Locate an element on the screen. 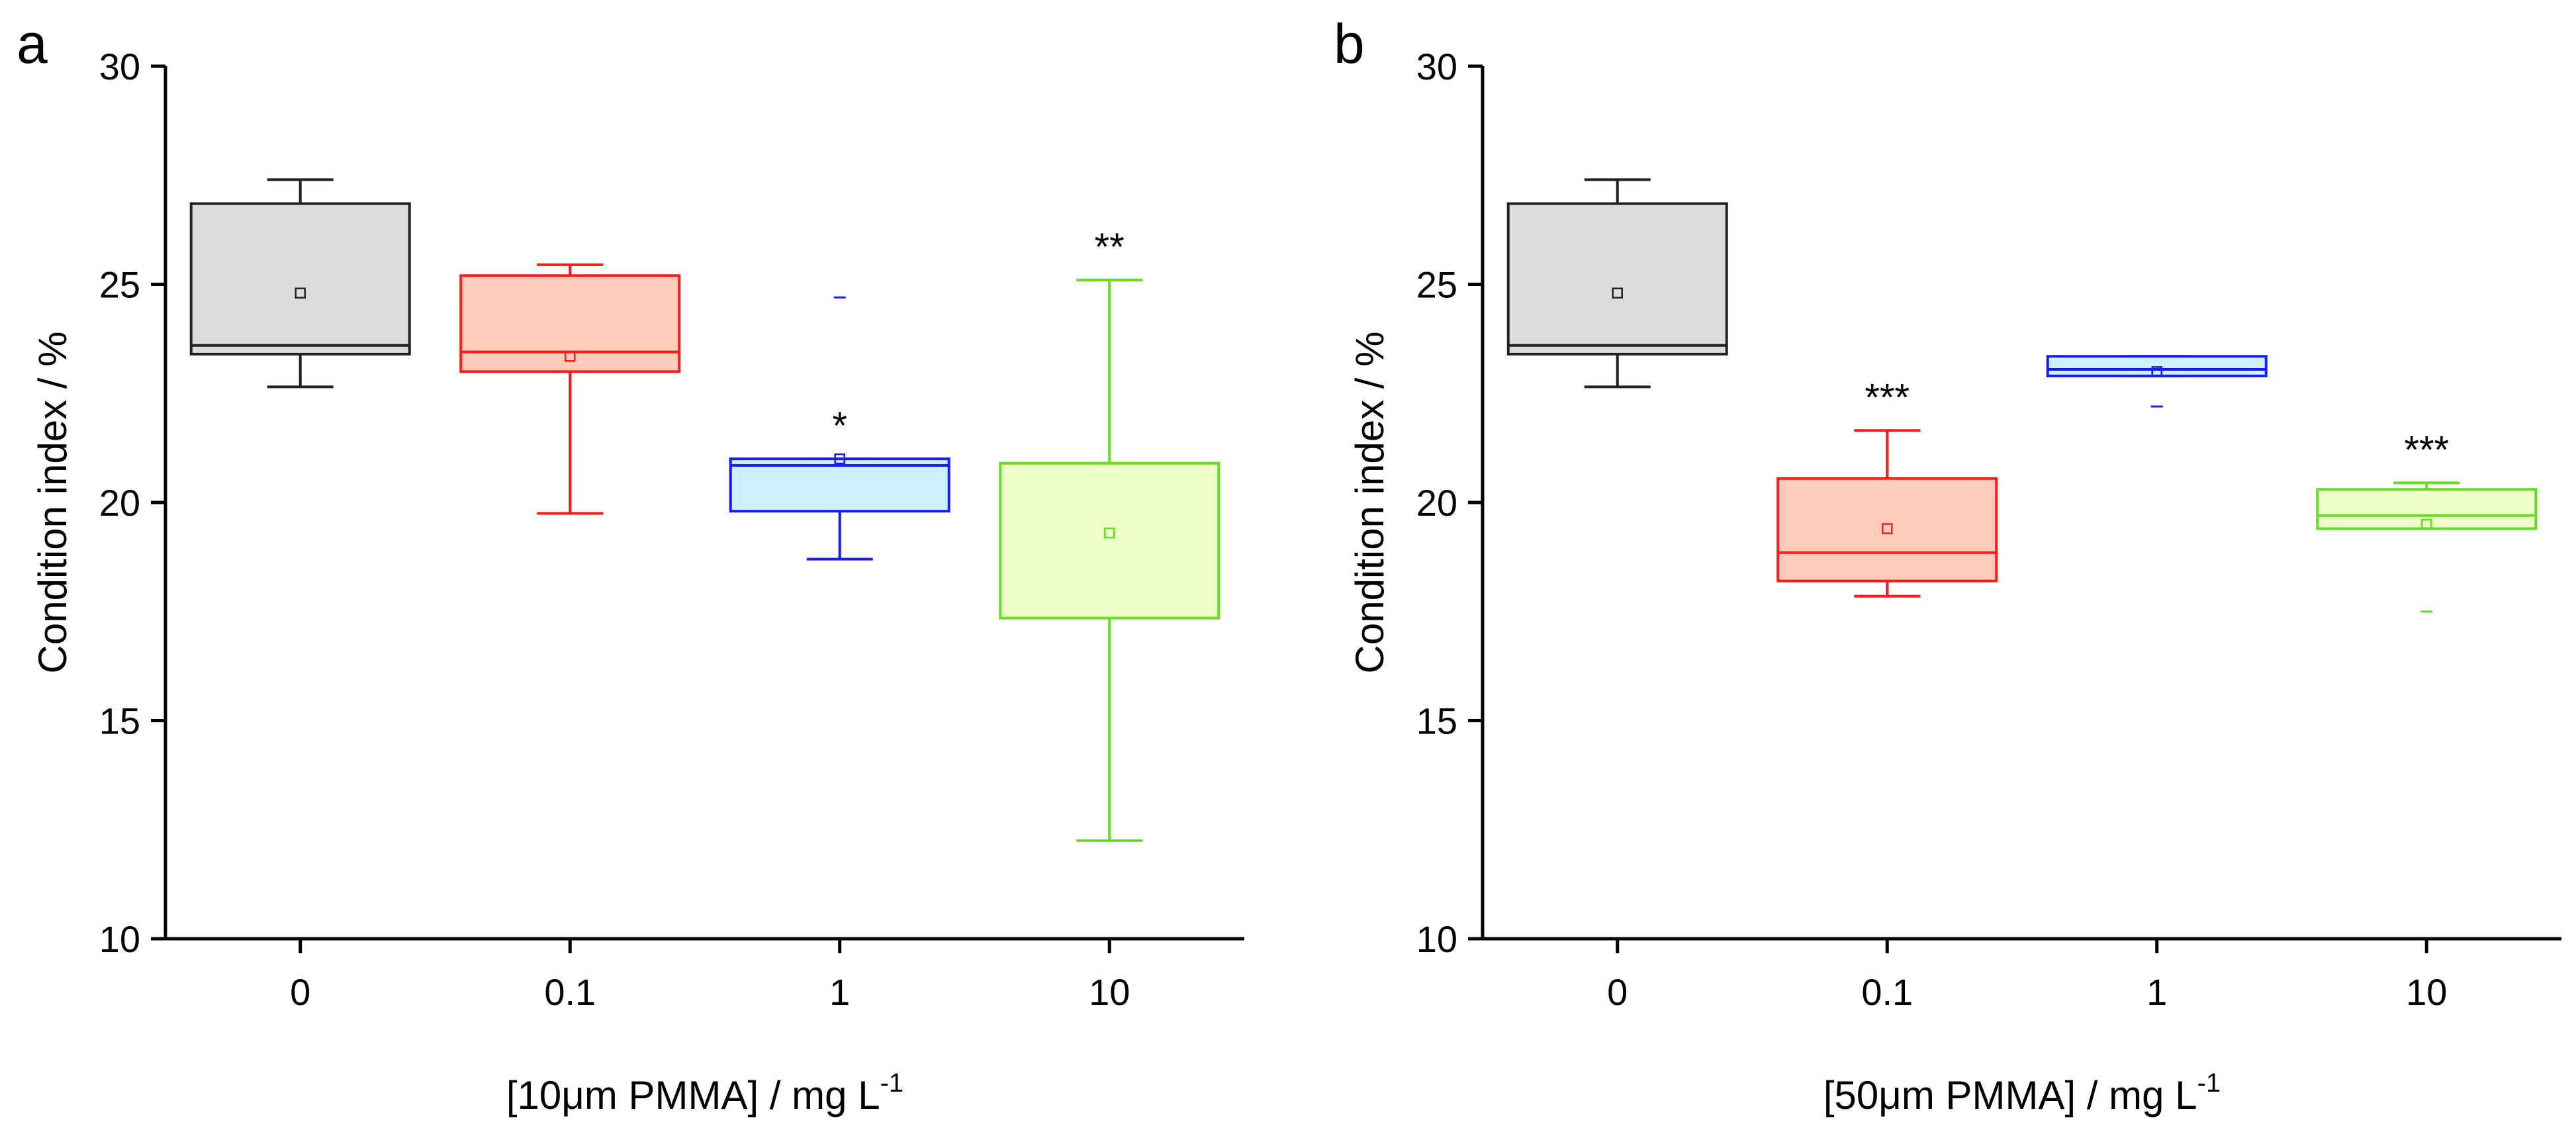 The height and width of the screenshot is (1138, 2576). box-0.1 is located at coordinates (570, 389).